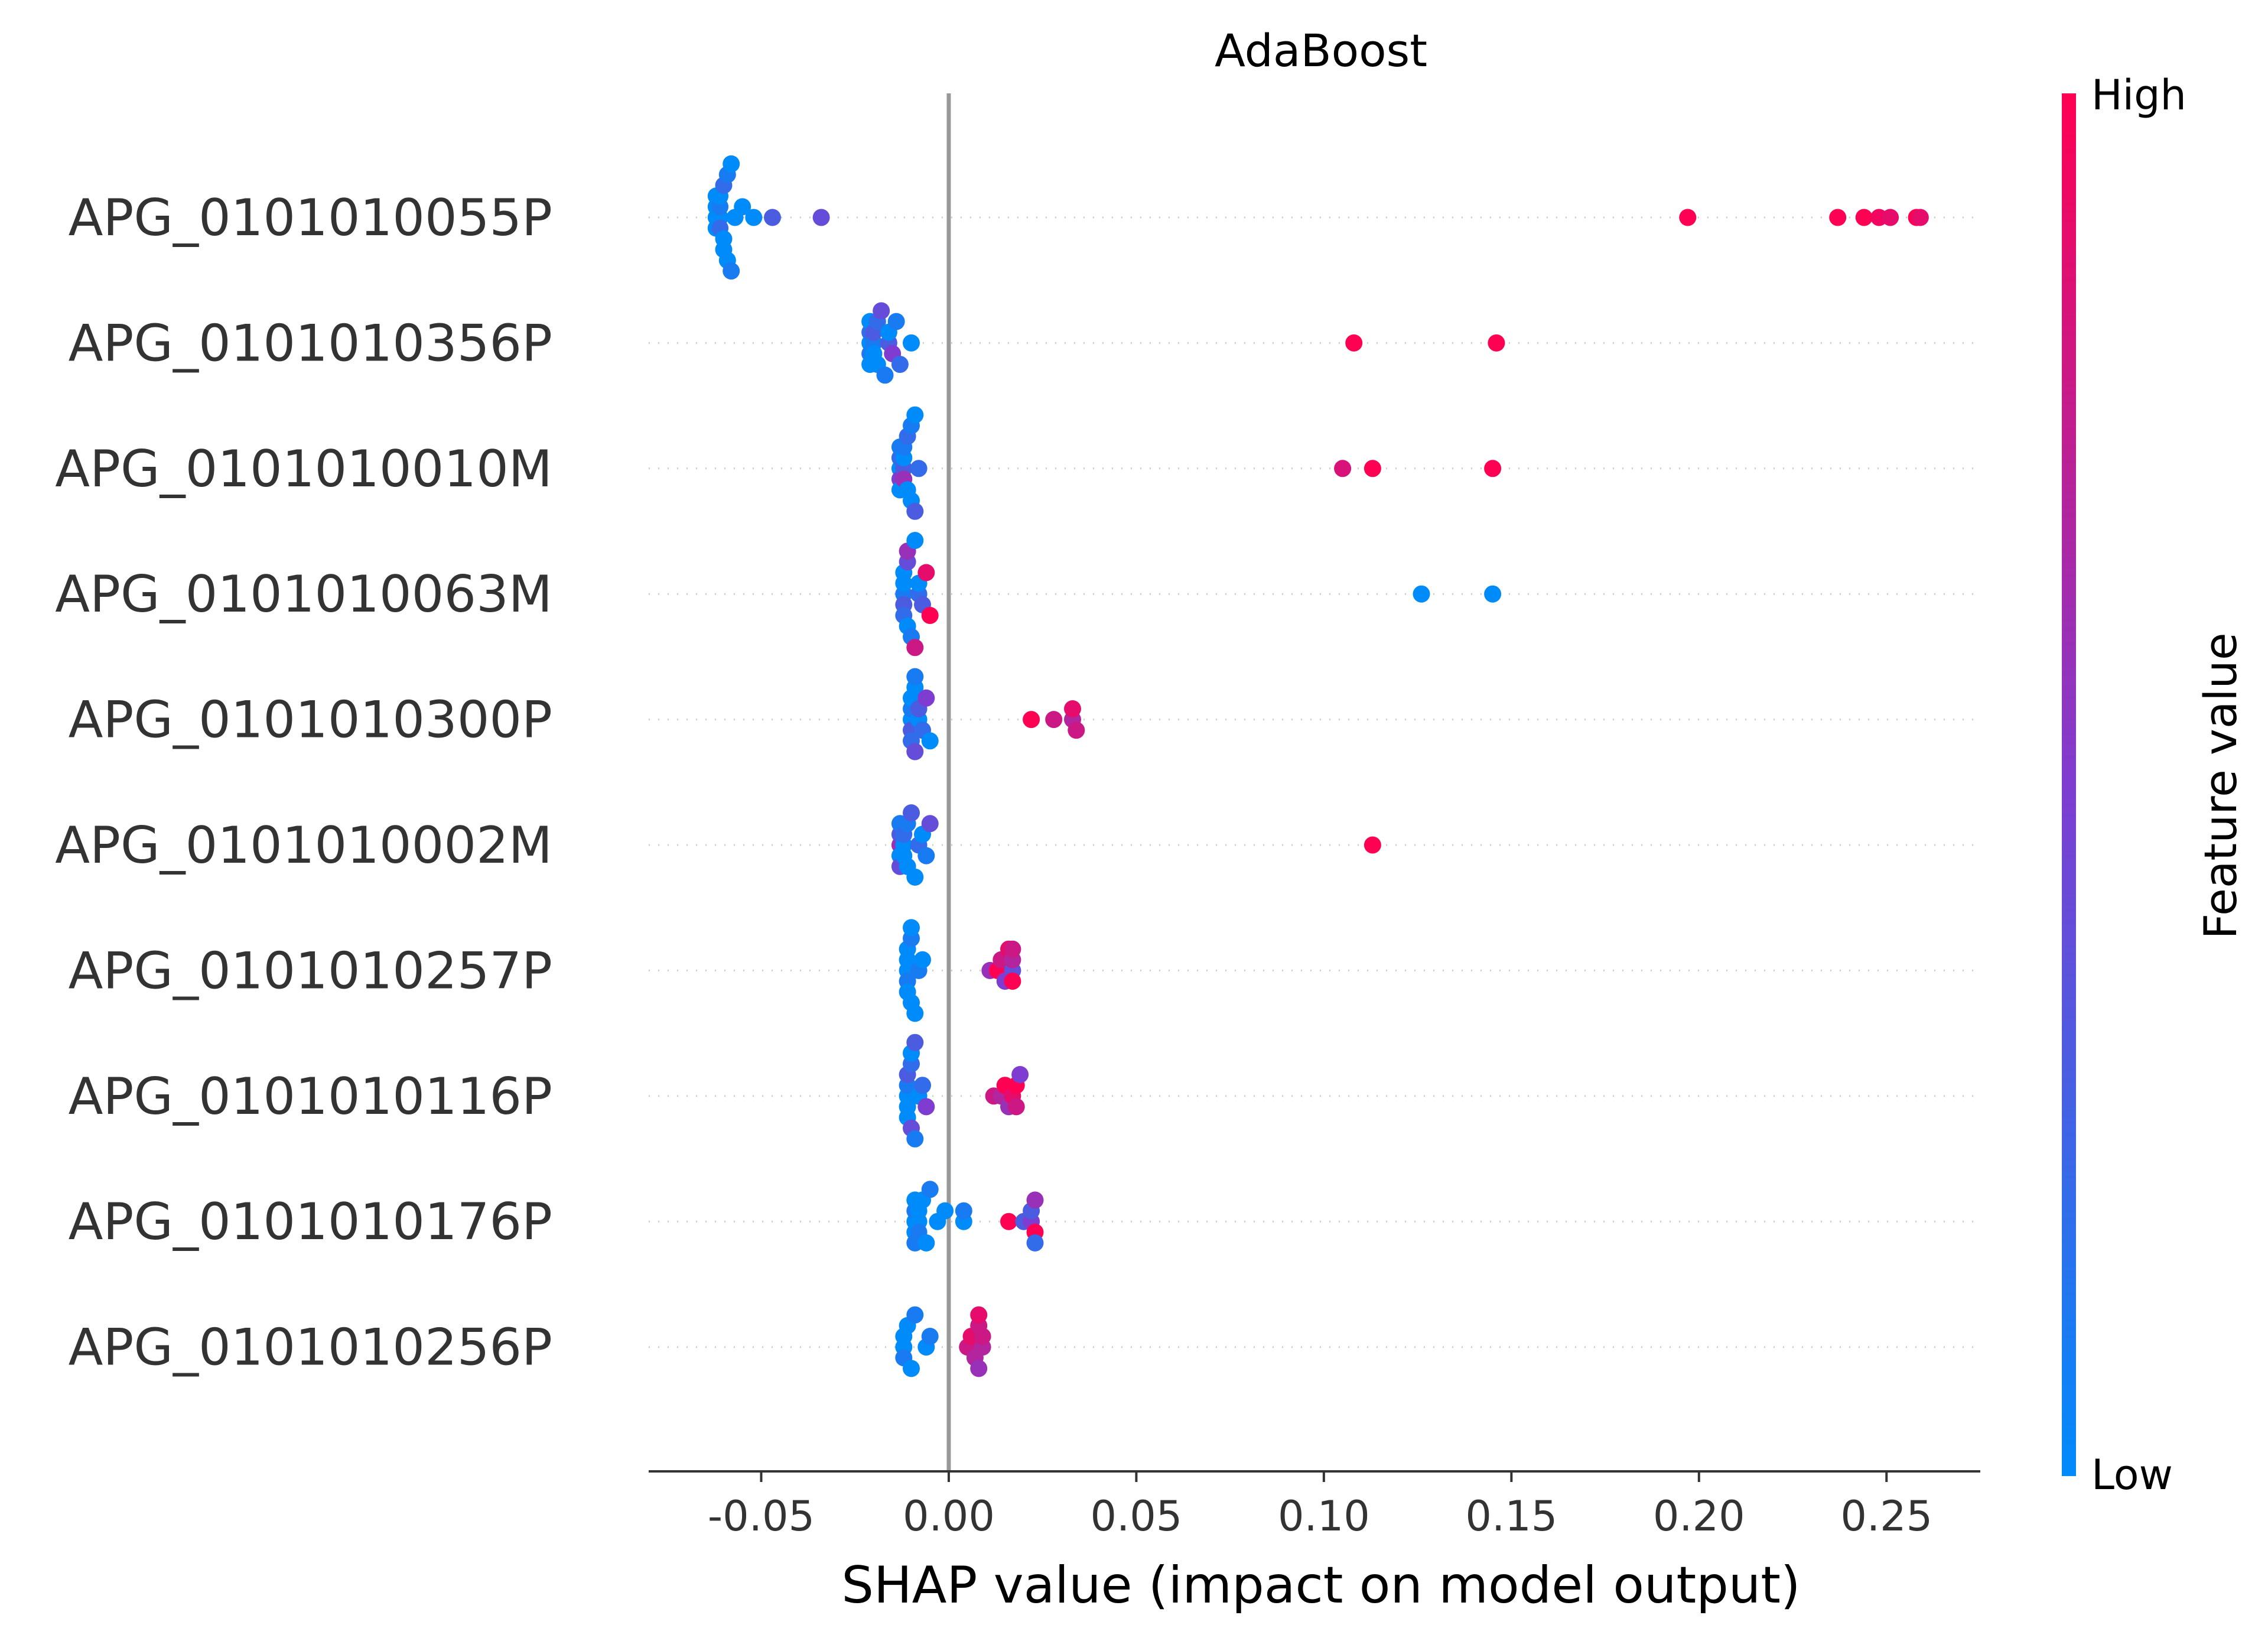 This screenshot has width=2268, height=1638. What do you see at coordinates (2138, 95) in the screenshot?
I see `colorbar-high-label: High` at bounding box center [2138, 95].